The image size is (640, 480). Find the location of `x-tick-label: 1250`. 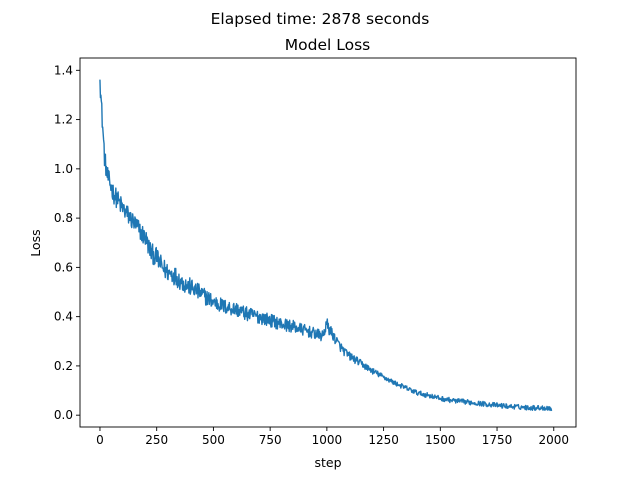

x-tick-label: 1250 is located at coordinates (383, 440).